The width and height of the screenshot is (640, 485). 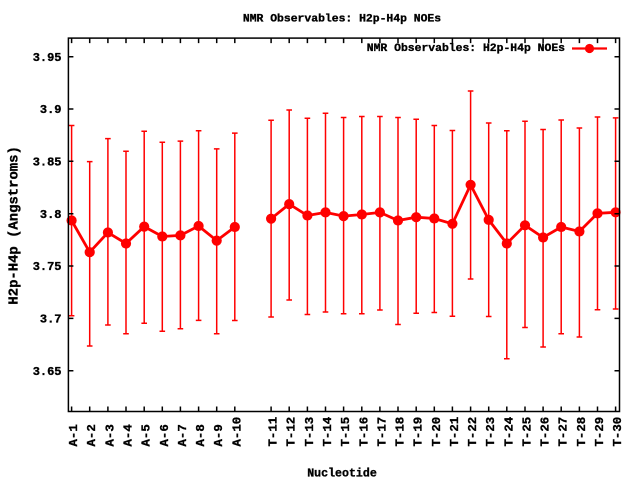 I want to click on svg-text: T-15, so click(x=346, y=432).